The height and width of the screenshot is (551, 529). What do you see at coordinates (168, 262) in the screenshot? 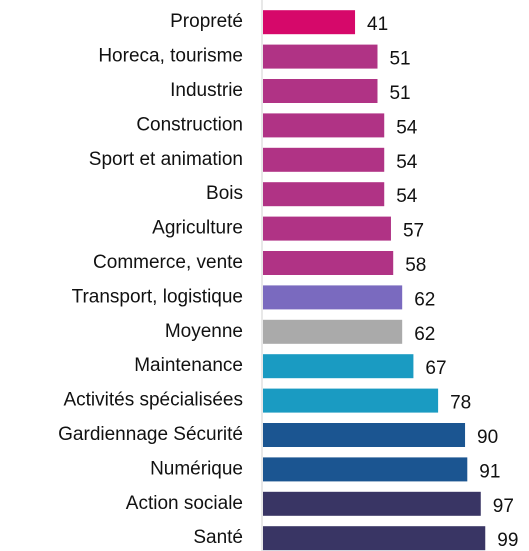
I see `category-label: Commerce, vente` at bounding box center [168, 262].